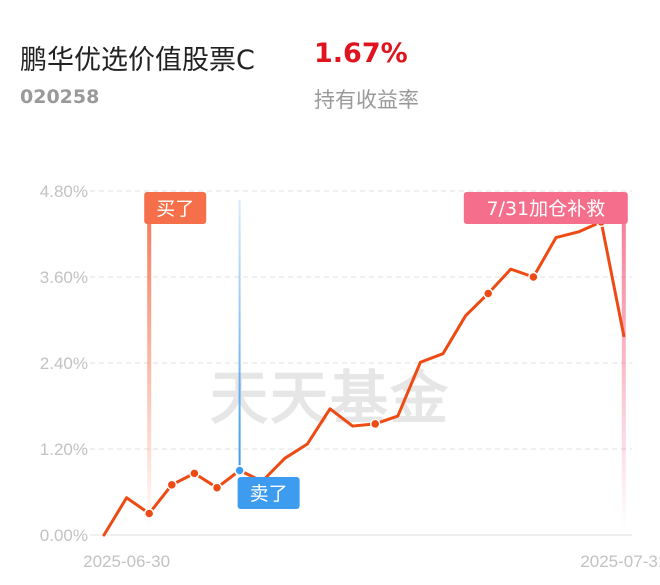 The width and height of the screenshot is (660, 585). Describe the element at coordinates (366, 100) in the screenshot. I see `holding-return-label: 持有收益率` at that location.